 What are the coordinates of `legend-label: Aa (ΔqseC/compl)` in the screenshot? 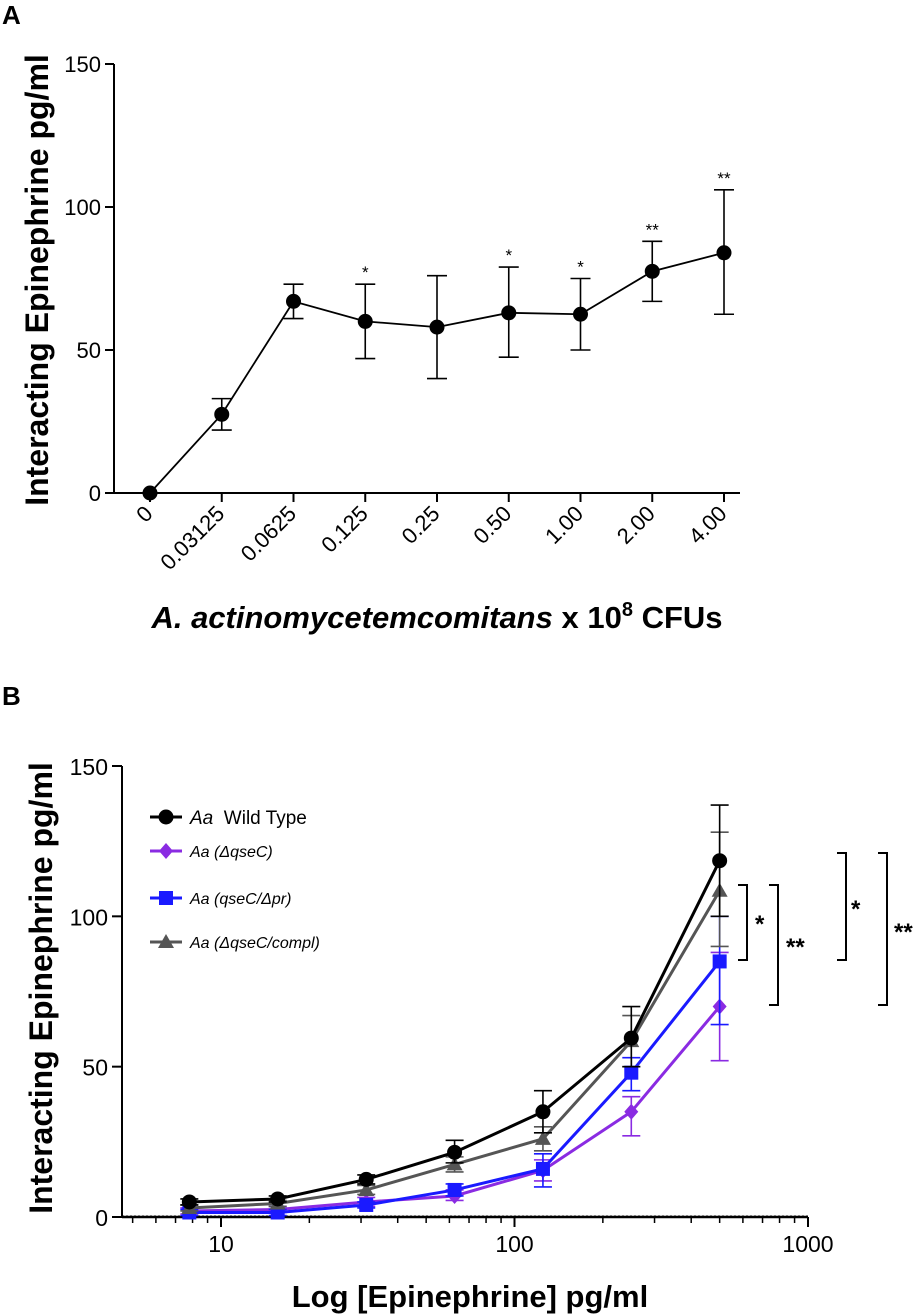 It's located at (254, 943).